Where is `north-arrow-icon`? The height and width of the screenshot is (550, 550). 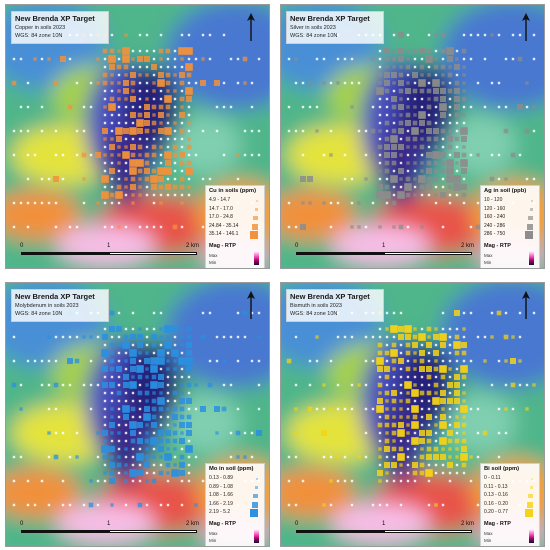 north-arrow-icon is located at coordinates (251, 305).